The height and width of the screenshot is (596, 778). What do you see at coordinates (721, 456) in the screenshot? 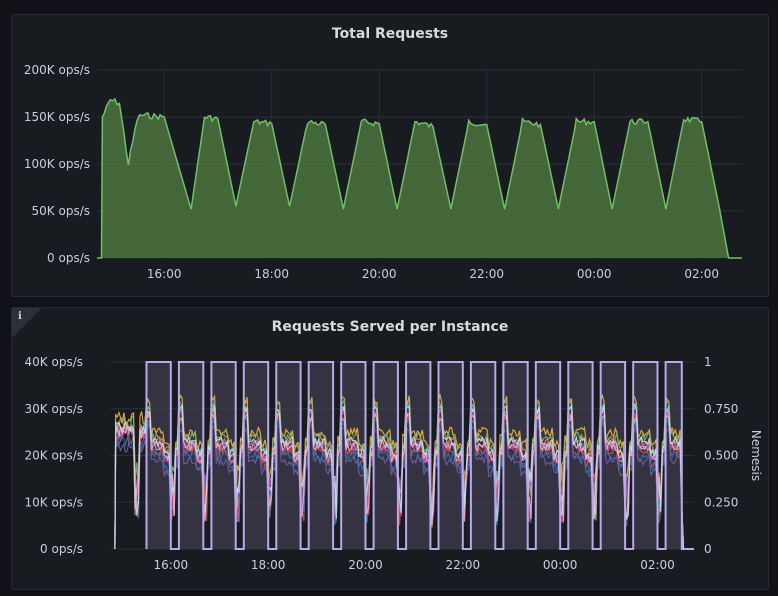
I see `y2-tick-label: 0.500` at bounding box center [721, 456].